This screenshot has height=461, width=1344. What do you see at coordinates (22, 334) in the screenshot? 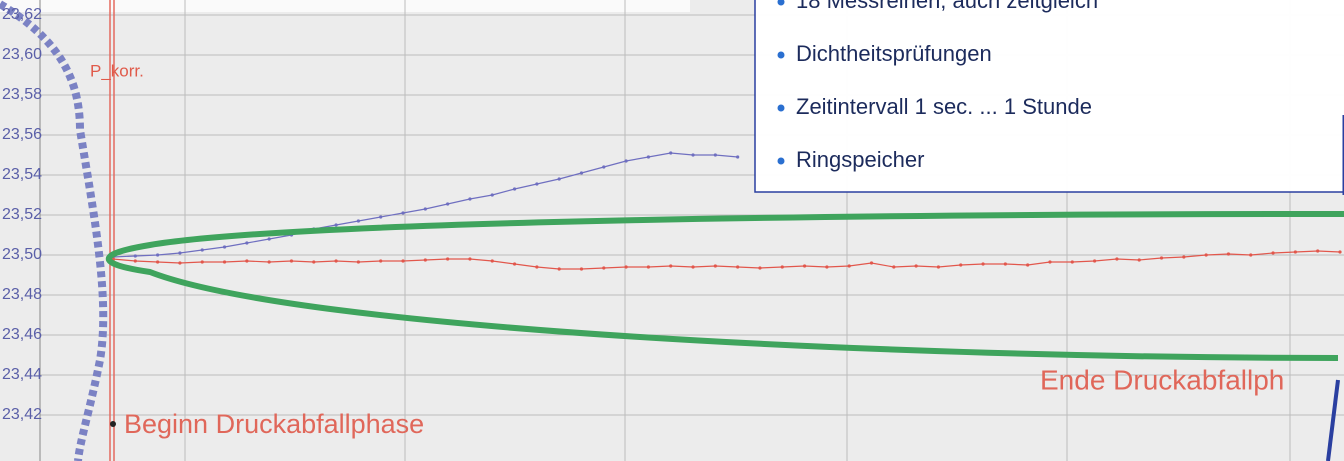
I see `y-tick-label: 23,46` at bounding box center [22, 334].